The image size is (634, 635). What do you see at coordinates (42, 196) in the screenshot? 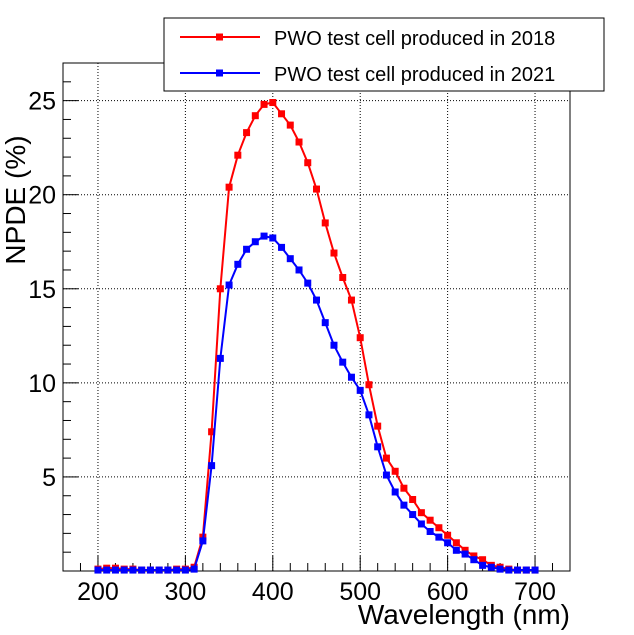
I see `y-tick-label: 20` at bounding box center [42, 196].